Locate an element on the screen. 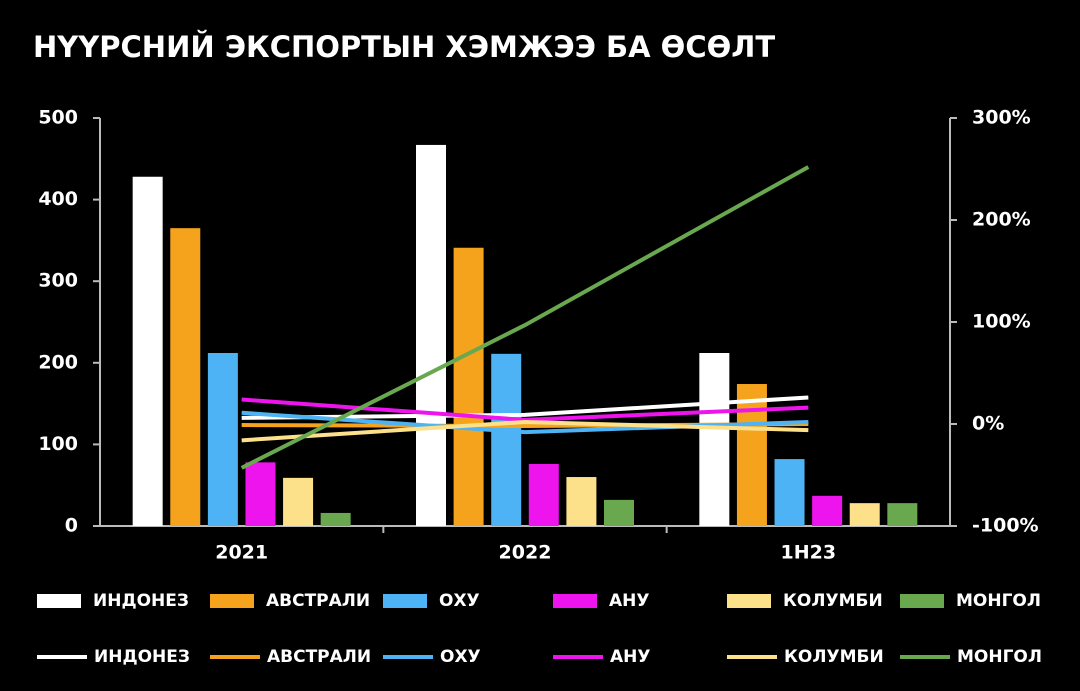 This screenshot has height=691, width=1080. y-tick-label: 200 is located at coordinates (58, 362).